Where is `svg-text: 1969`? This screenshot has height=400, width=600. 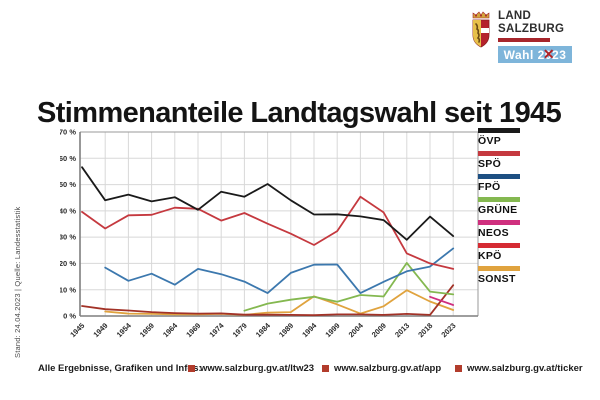
svg-text: 1969 is located at coordinates (193, 330).